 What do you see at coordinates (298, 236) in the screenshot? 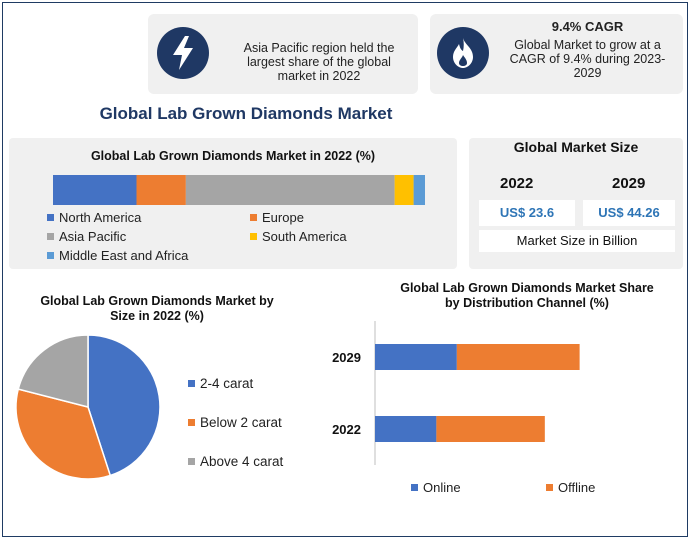
I see `legend-south-america: South America` at bounding box center [298, 236].